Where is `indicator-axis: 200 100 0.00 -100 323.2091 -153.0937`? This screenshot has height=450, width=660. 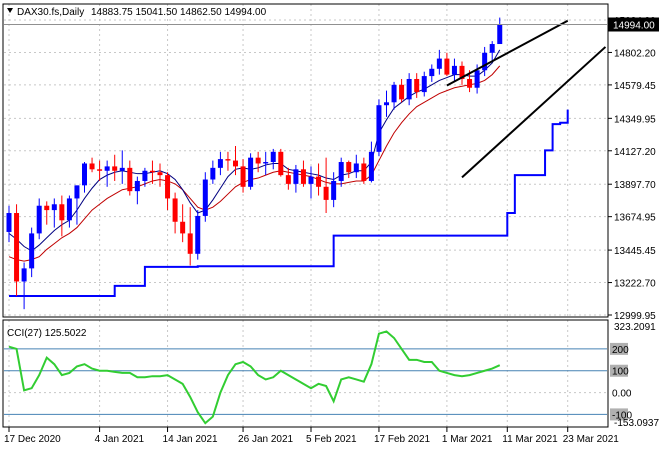 indicator-axis: 200 100 0.00 -100 323.2091 -153.0937 is located at coordinates (634, 375).